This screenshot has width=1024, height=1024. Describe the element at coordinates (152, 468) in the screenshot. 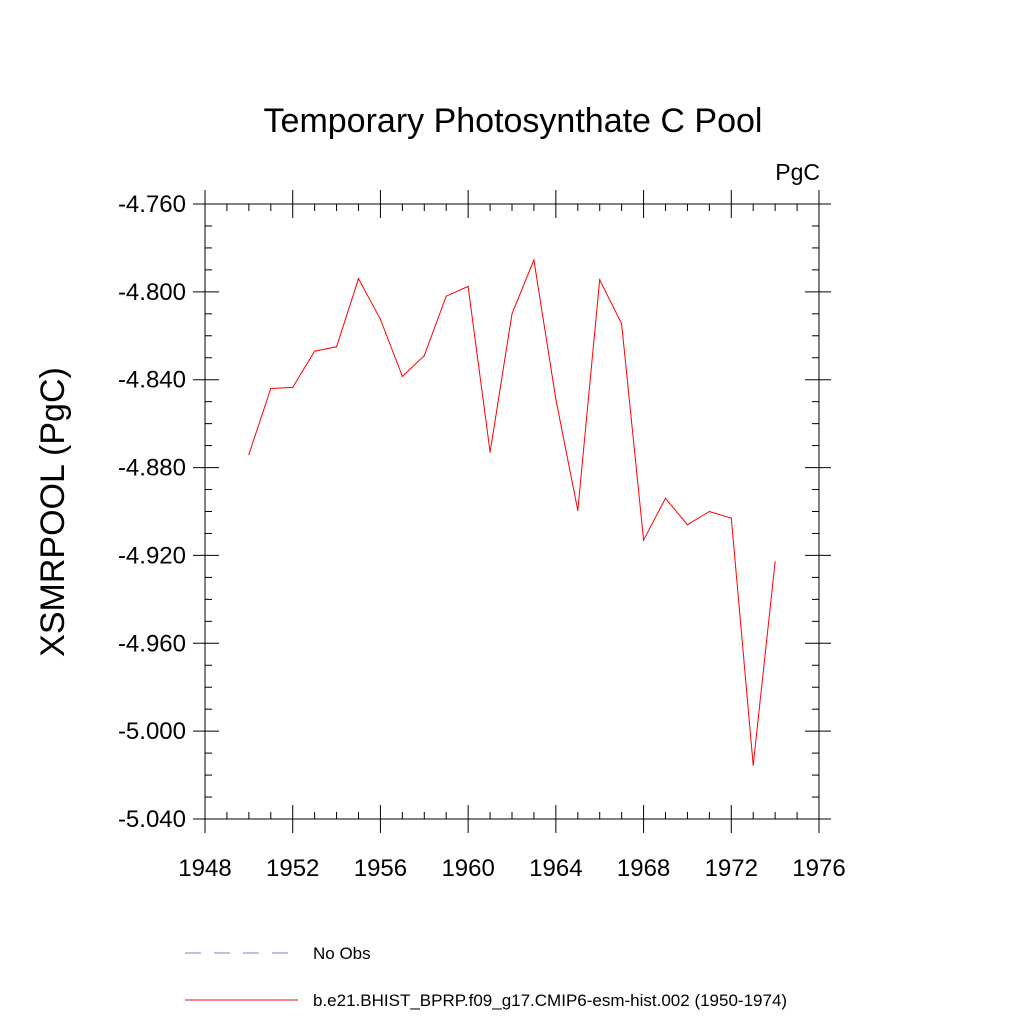

I see `y-tick-label: -4.880` at that location.